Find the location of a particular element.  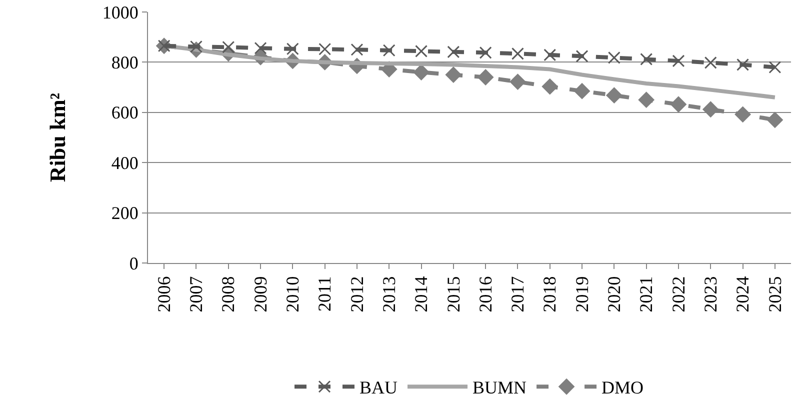

y-tick-label: 600 is located at coordinates (124, 112).